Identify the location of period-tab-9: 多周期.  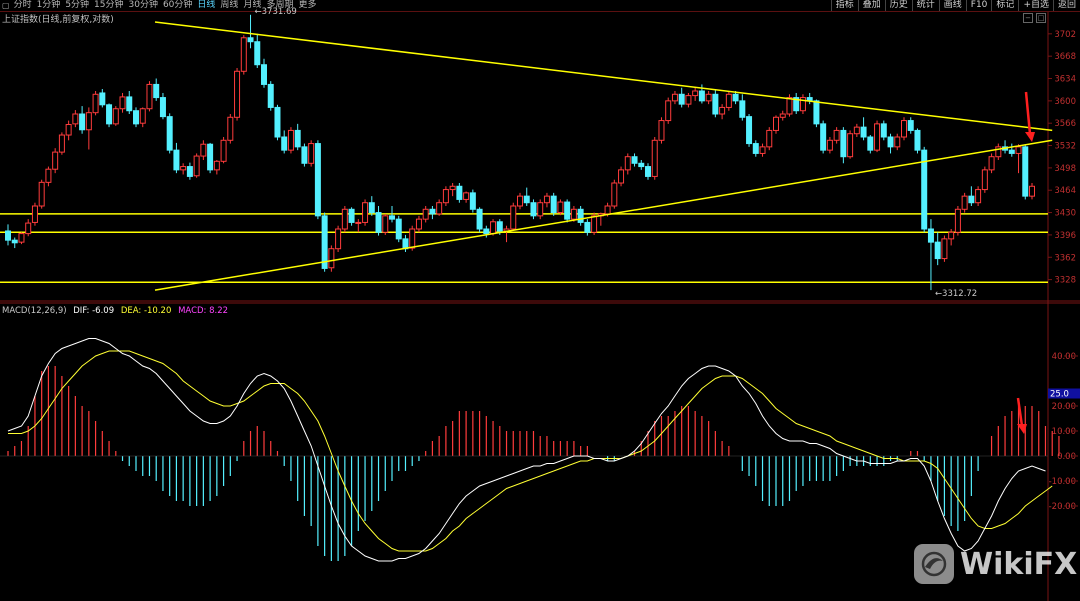
(280, 5).